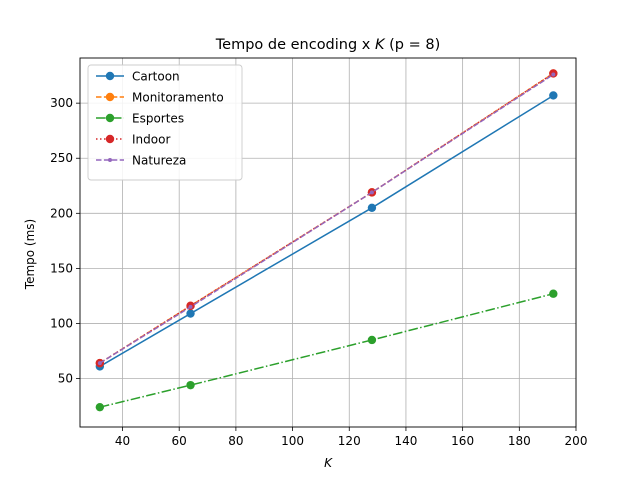 This screenshot has height=480, width=640. I want to click on y-tick-label: 250, so click(61, 158).